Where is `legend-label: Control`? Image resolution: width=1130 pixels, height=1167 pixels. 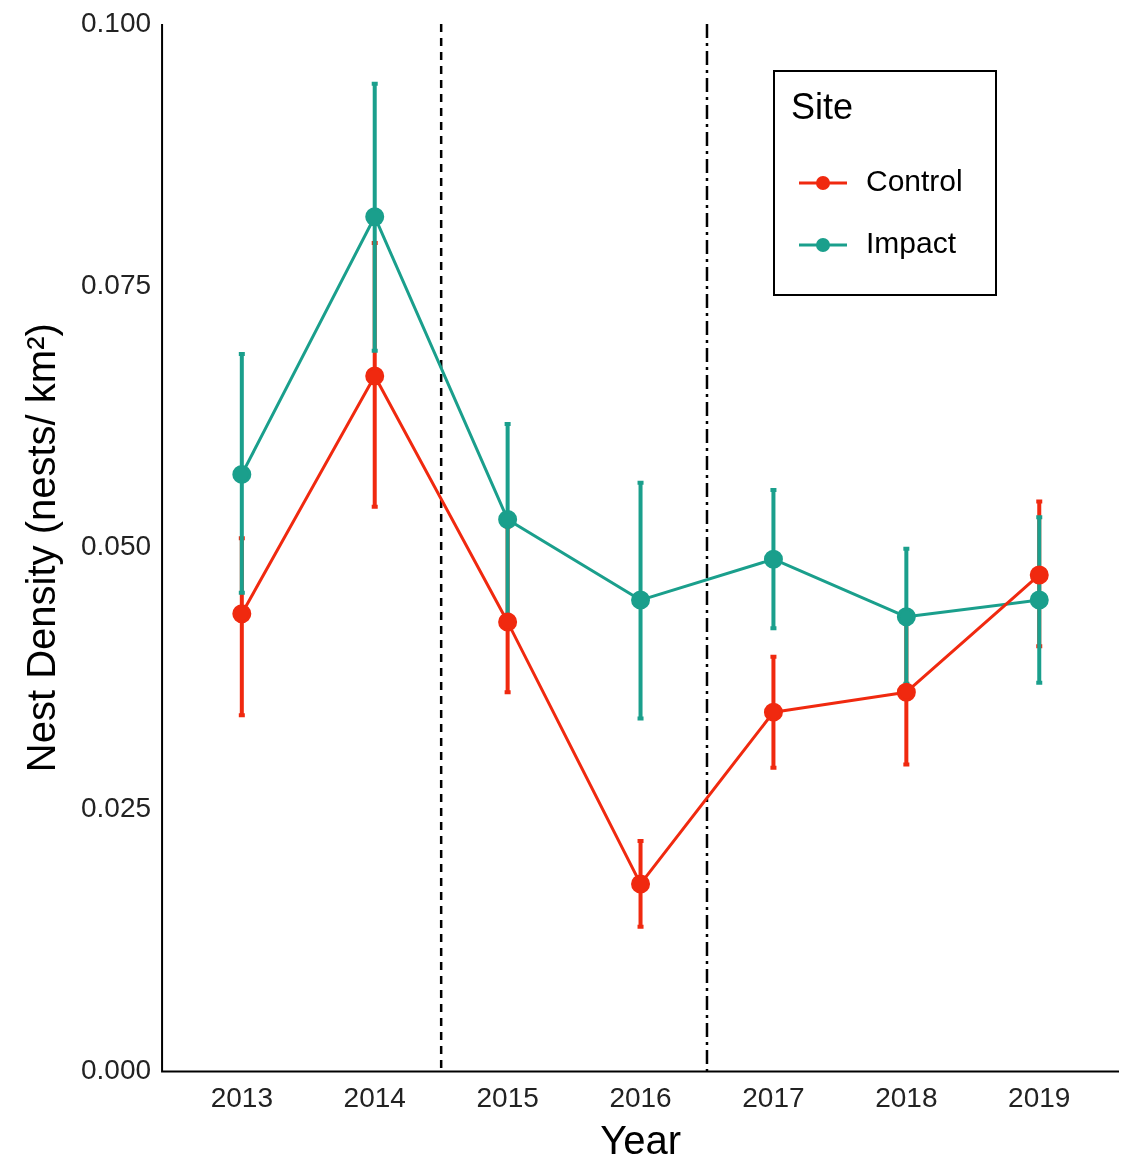 legend-label: Control is located at coordinates (914, 181).